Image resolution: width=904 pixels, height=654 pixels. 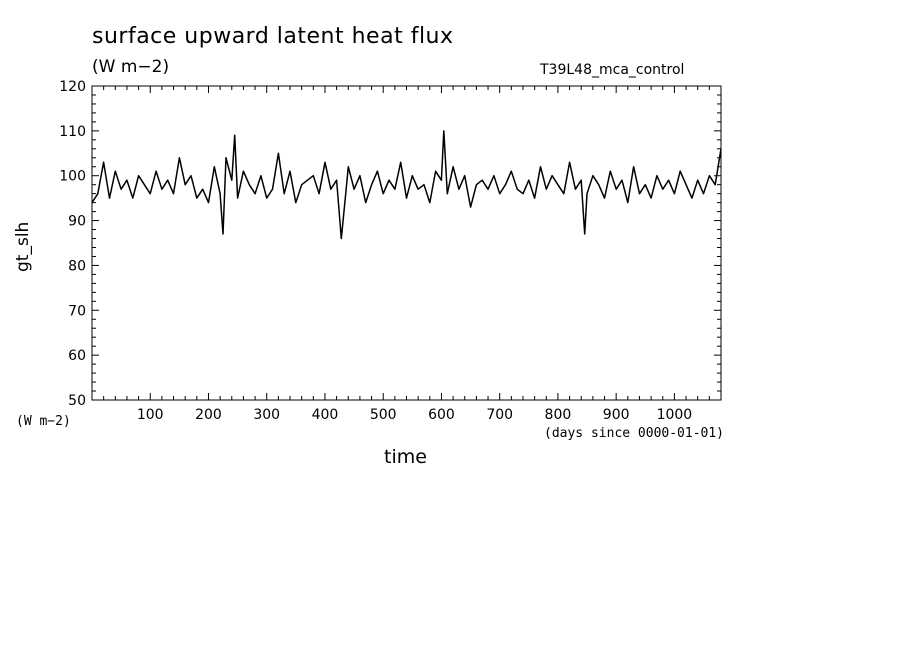 What do you see at coordinates (77, 356) in the screenshot?
I see `y-tick-label: 60` at bounding box center [77, 356].